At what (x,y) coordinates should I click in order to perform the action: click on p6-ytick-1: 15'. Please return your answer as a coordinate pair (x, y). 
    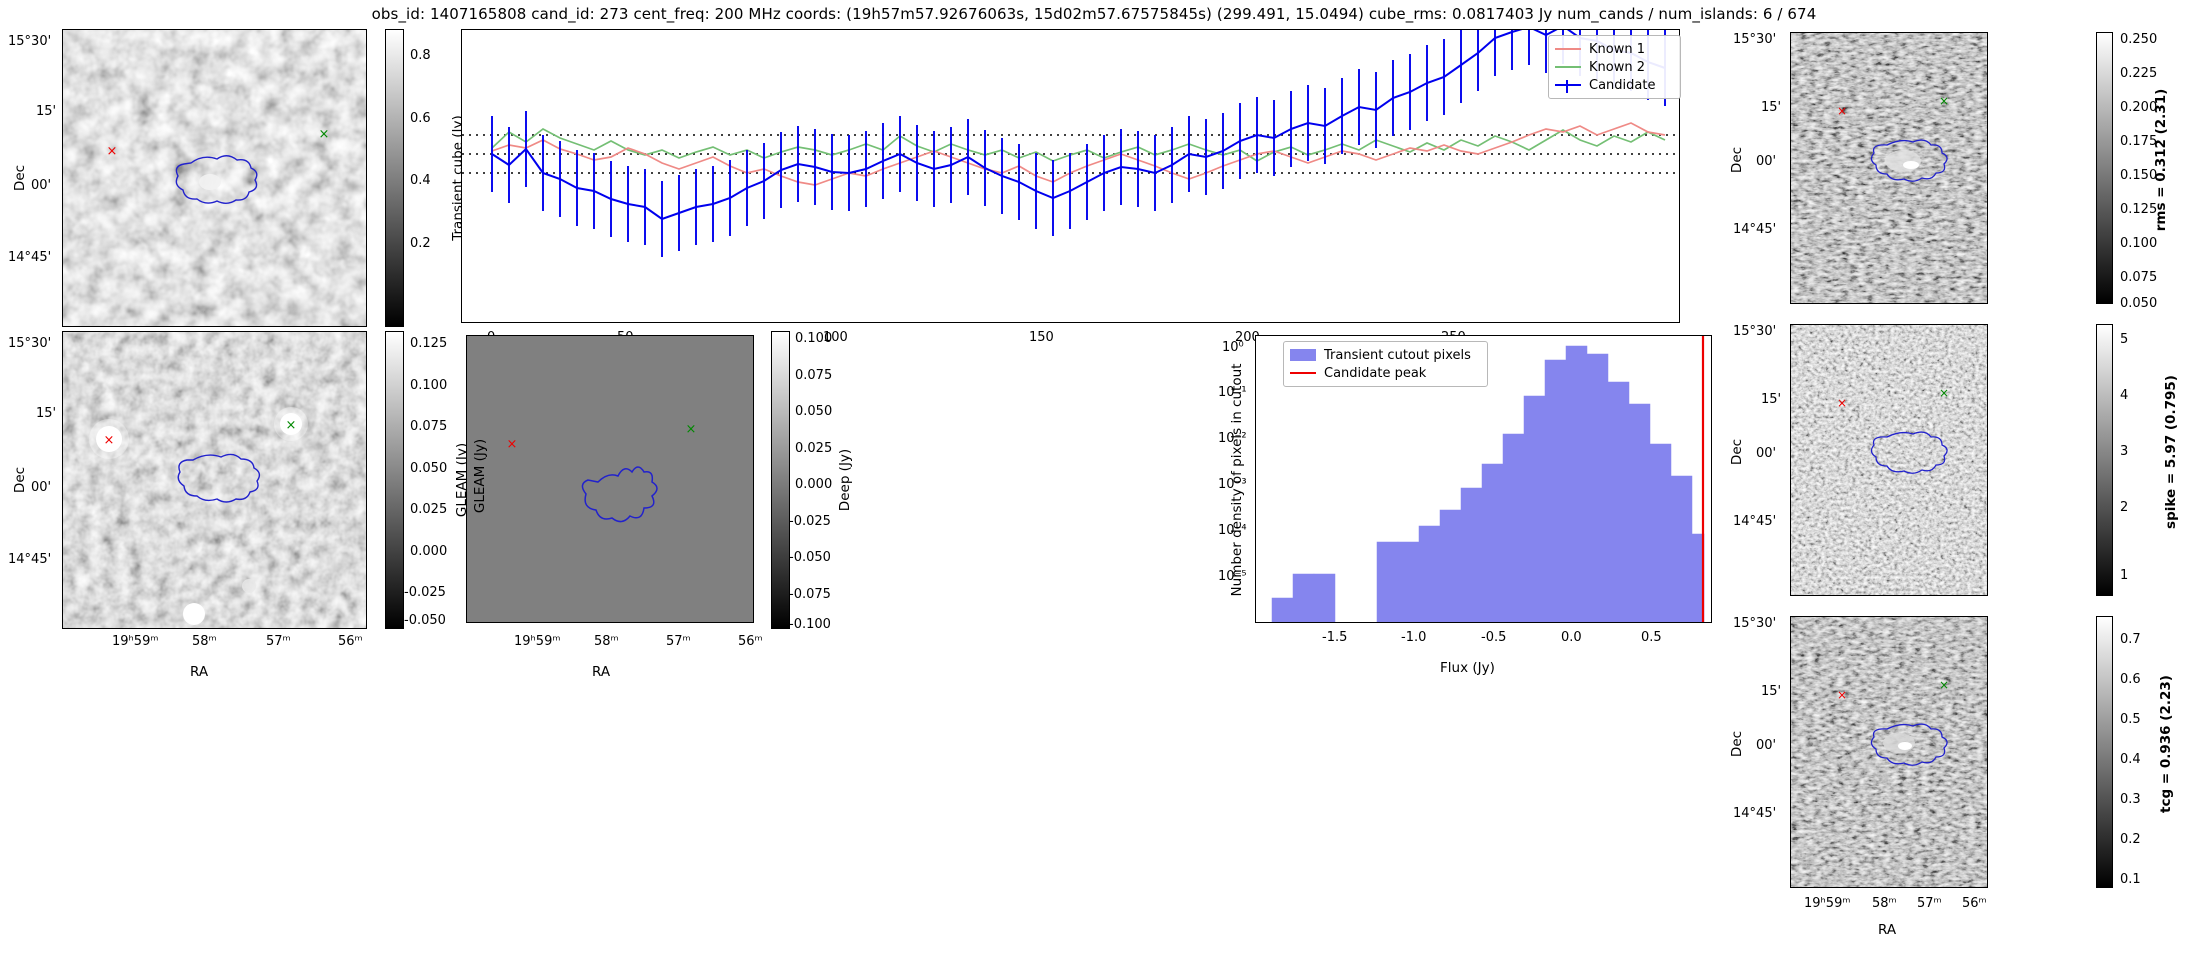
    Looking at the image, I should click on (1771, 691).